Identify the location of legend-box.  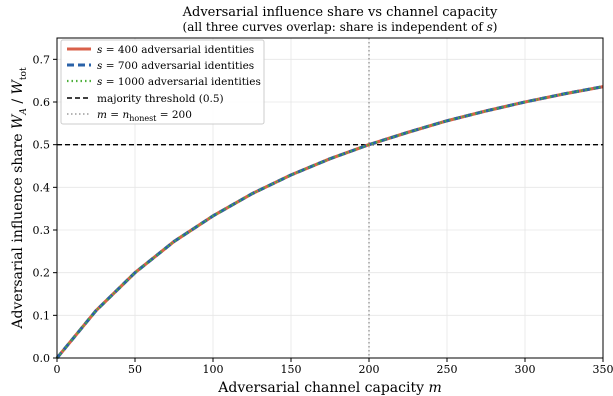
(162, 82).